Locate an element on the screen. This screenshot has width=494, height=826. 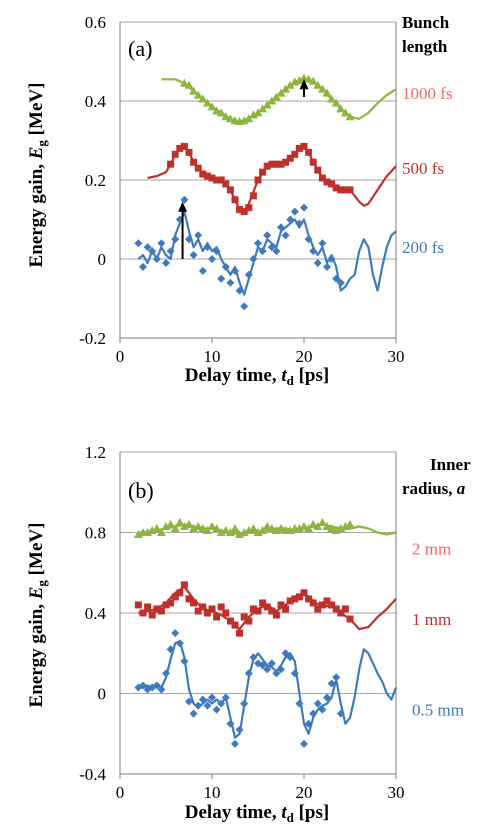
series-200-fs is located at coordinates (265, 253).